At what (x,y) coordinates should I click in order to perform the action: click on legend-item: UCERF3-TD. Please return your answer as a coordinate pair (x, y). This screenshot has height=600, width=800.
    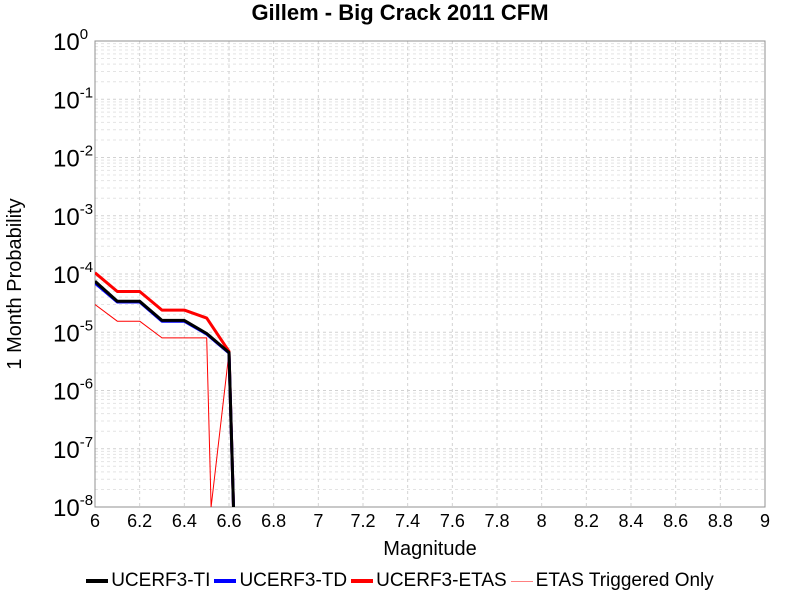
    Looking at the image, I should click on (280, 581).